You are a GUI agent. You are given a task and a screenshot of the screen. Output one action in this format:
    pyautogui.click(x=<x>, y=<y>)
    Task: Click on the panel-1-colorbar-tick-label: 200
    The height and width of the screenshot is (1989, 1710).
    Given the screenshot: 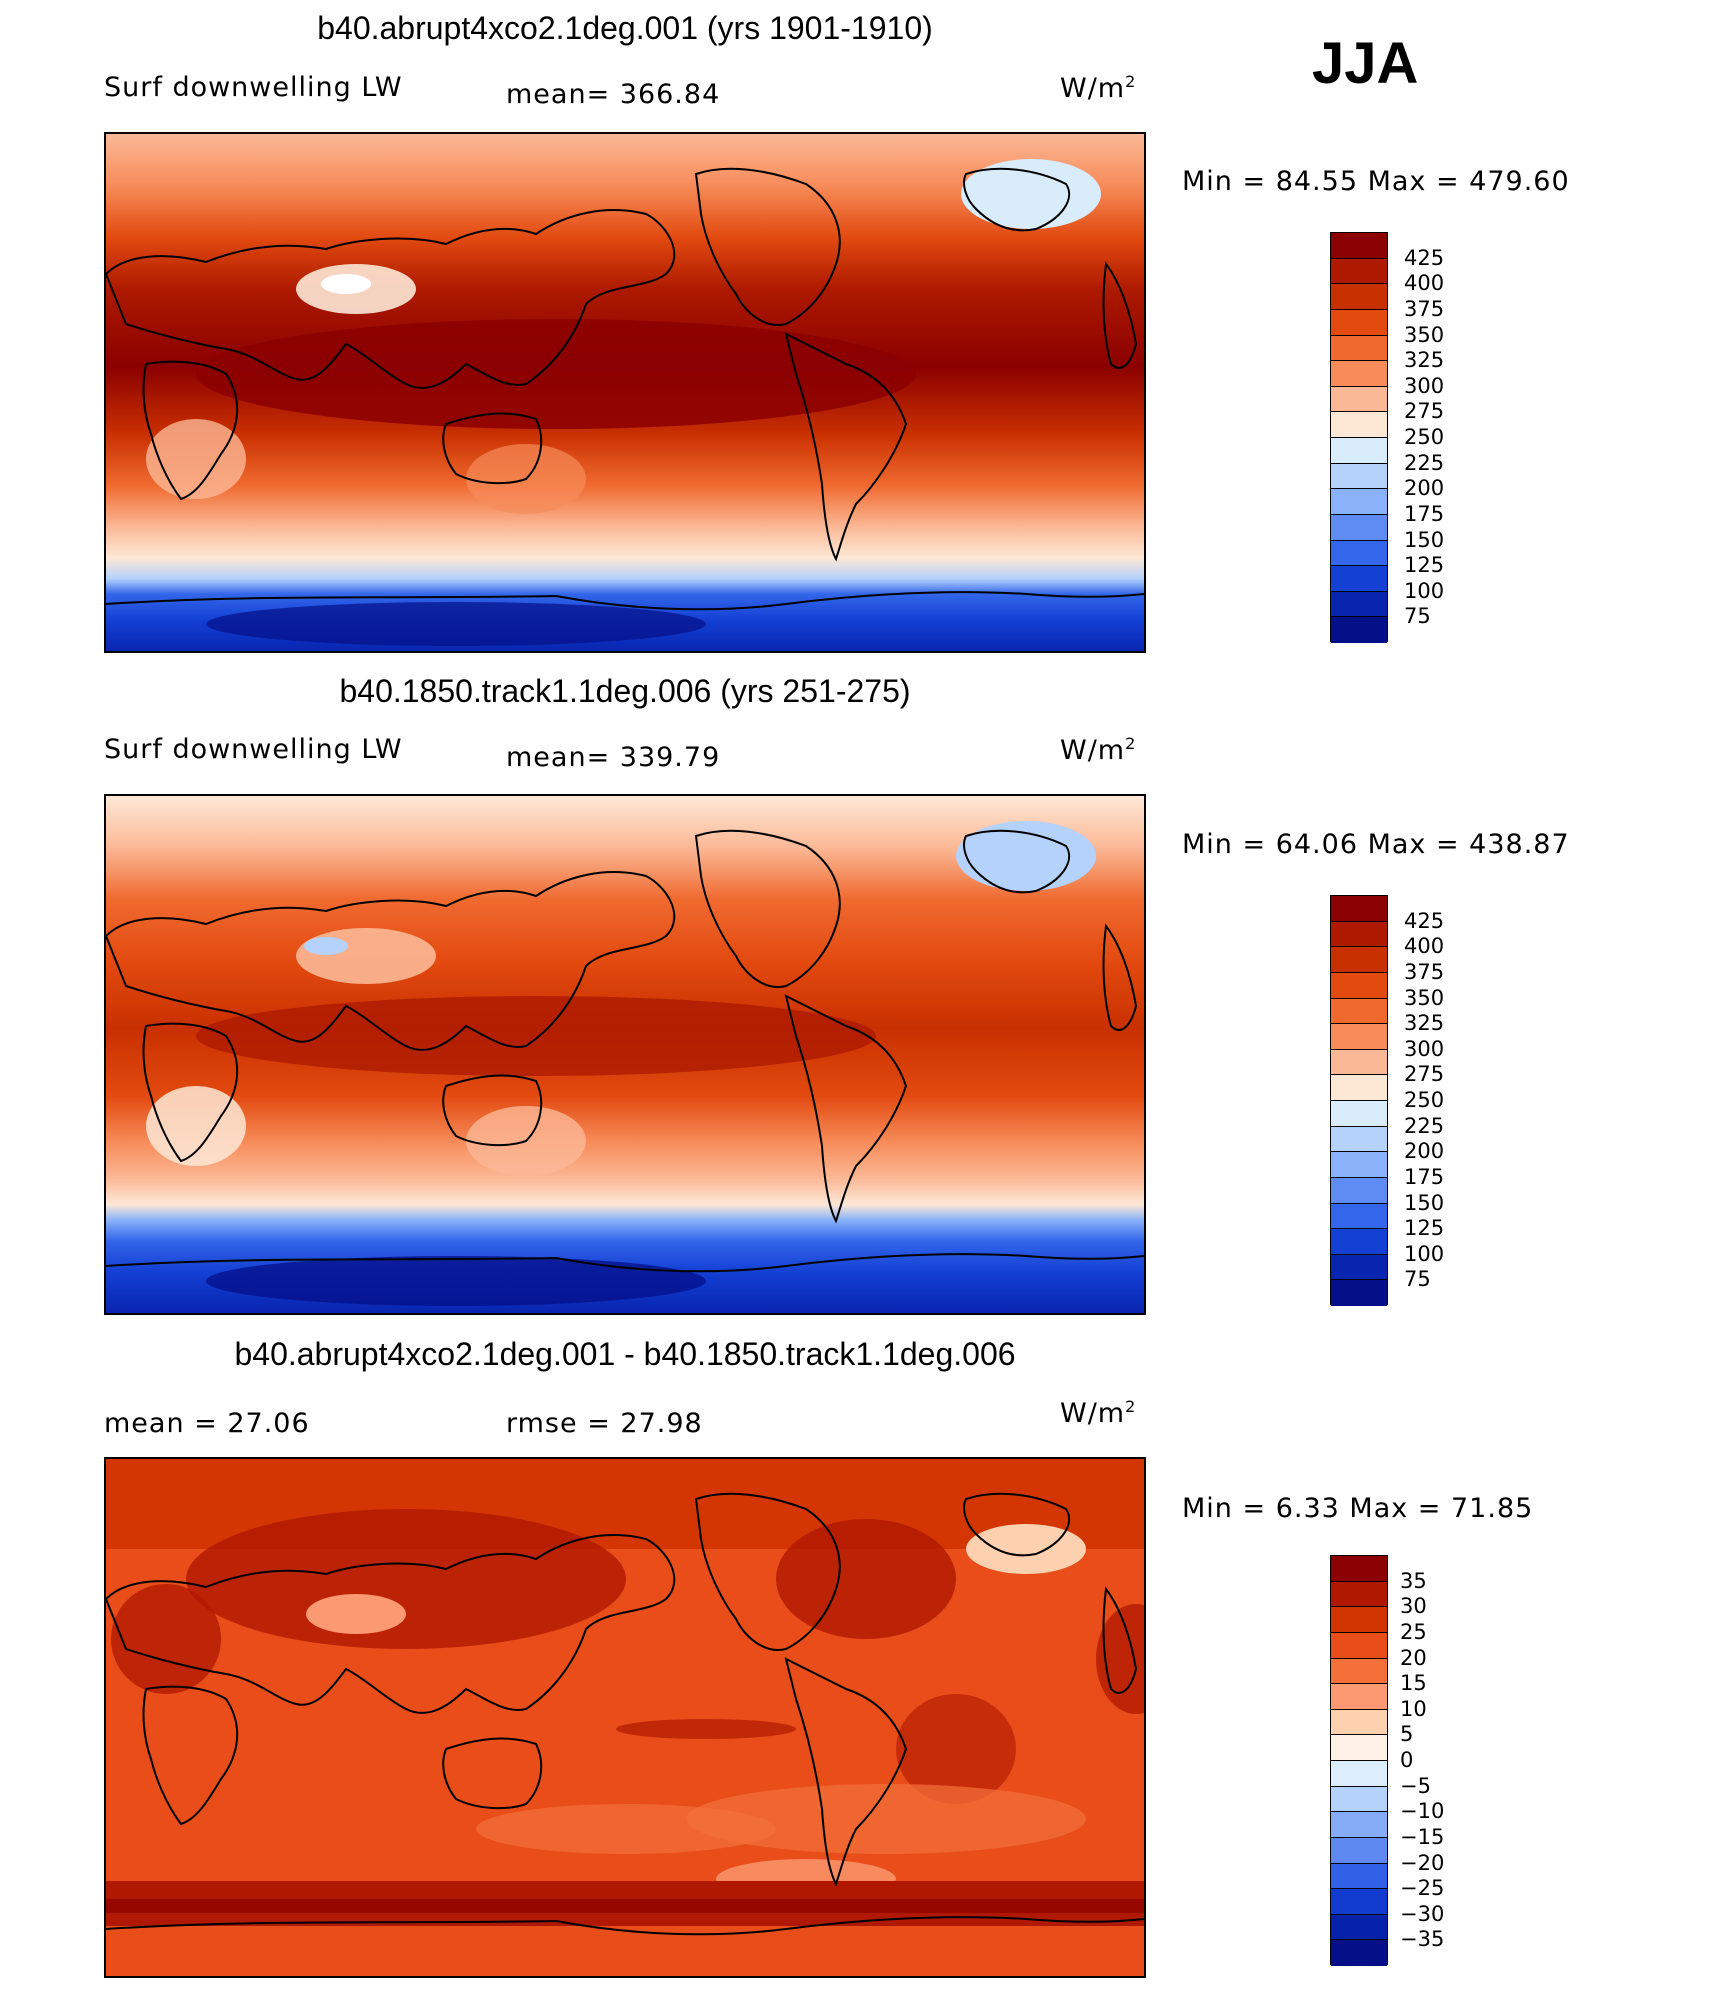 What is the action you would take?
    pyautogui.click(x=1424, y=488)
    